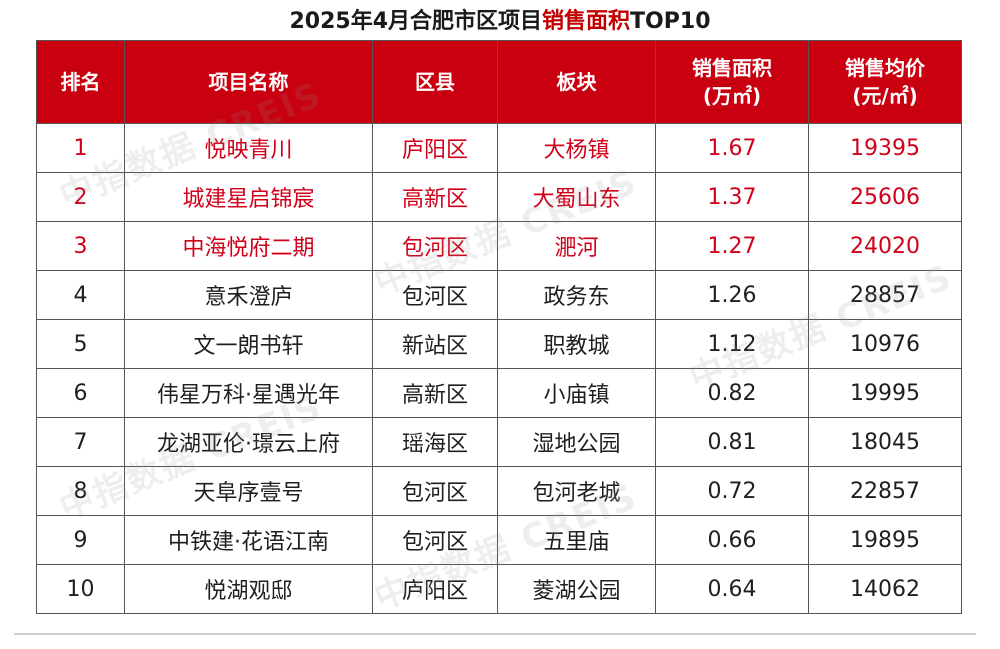 The image size is (1000, 649). I want to click on cell-rank: 2, so click(80, 197).